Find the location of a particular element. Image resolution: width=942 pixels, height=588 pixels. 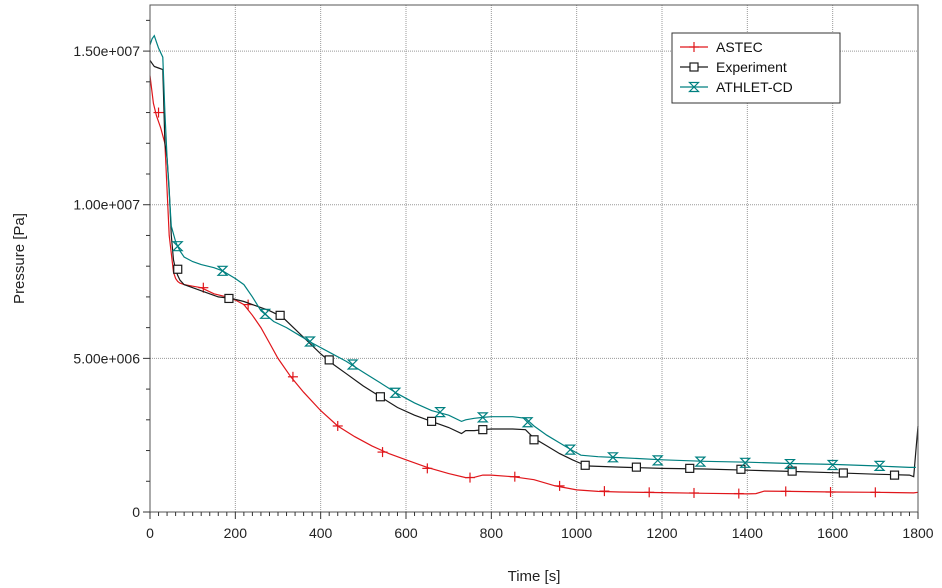

y-axis-title: Pressure [Pa] is located at coordinates (19, 258).